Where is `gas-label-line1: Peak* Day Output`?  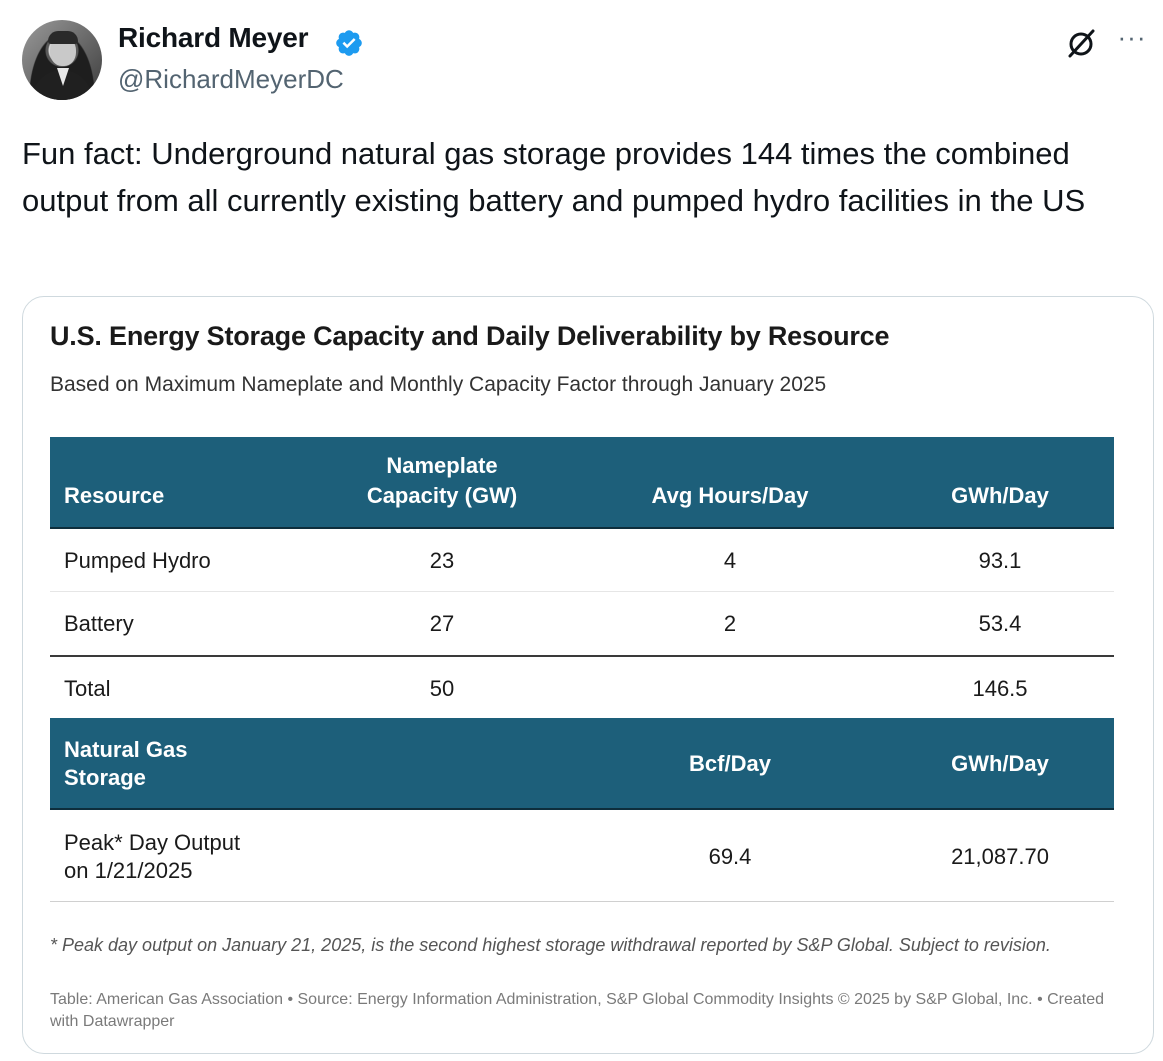
gas-label-line1: Peak* Day Output is located at coordinates (152, 842).